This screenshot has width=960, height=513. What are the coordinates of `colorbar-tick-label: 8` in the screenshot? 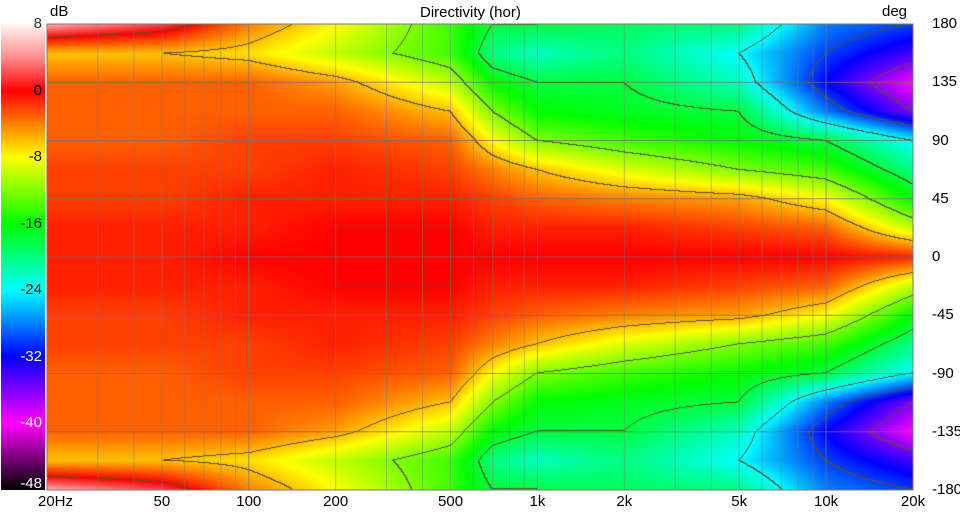 It's located at (37, 23).